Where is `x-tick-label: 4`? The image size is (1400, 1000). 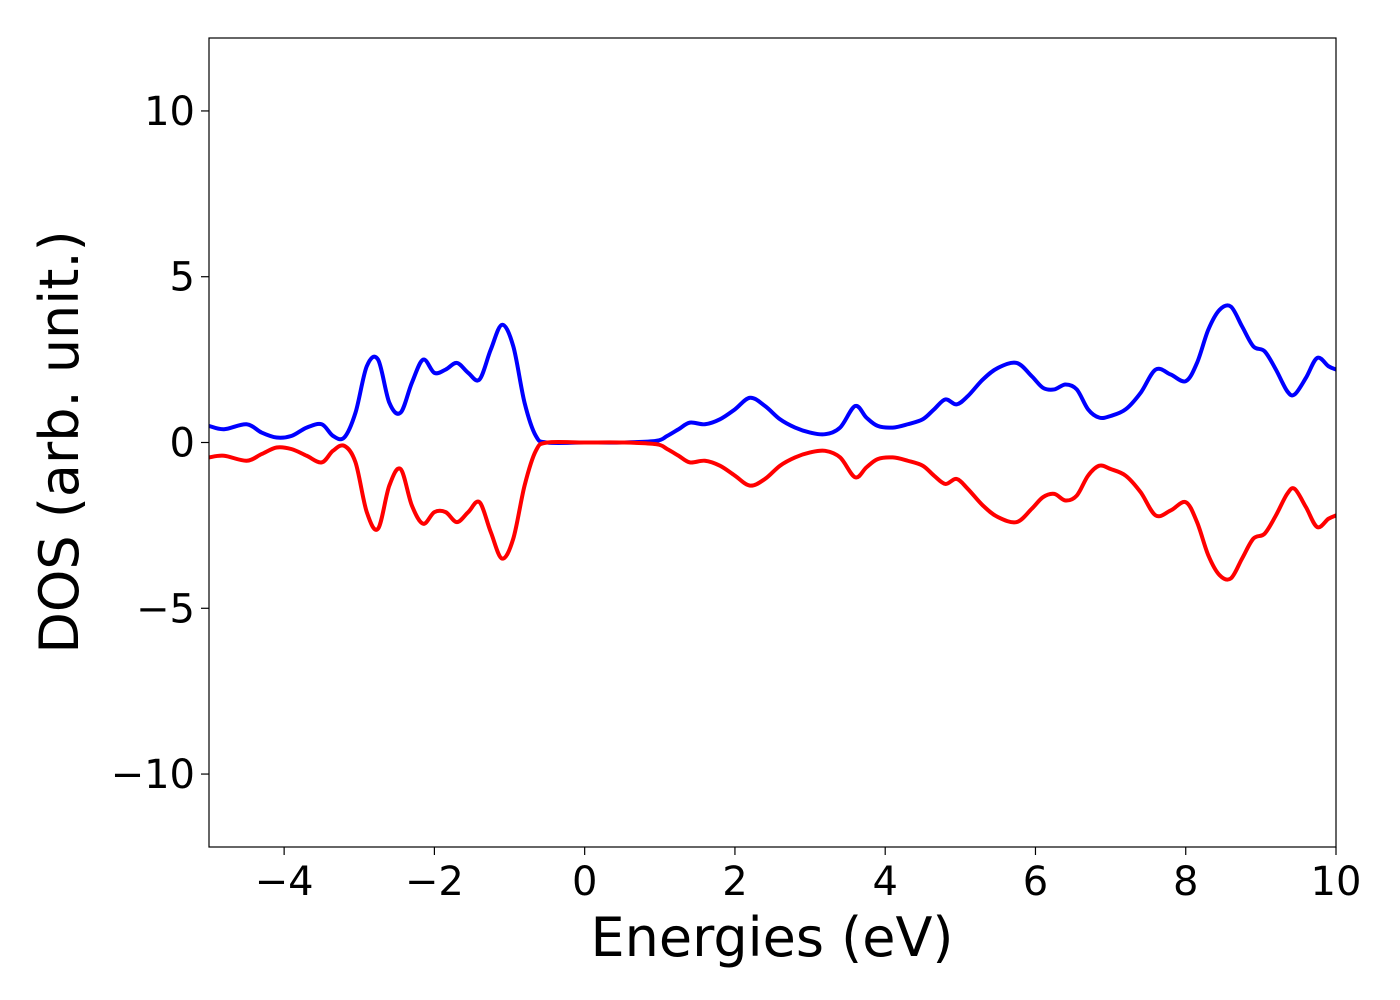
x-tick-label: 4 is located at coordinates (884, 882).